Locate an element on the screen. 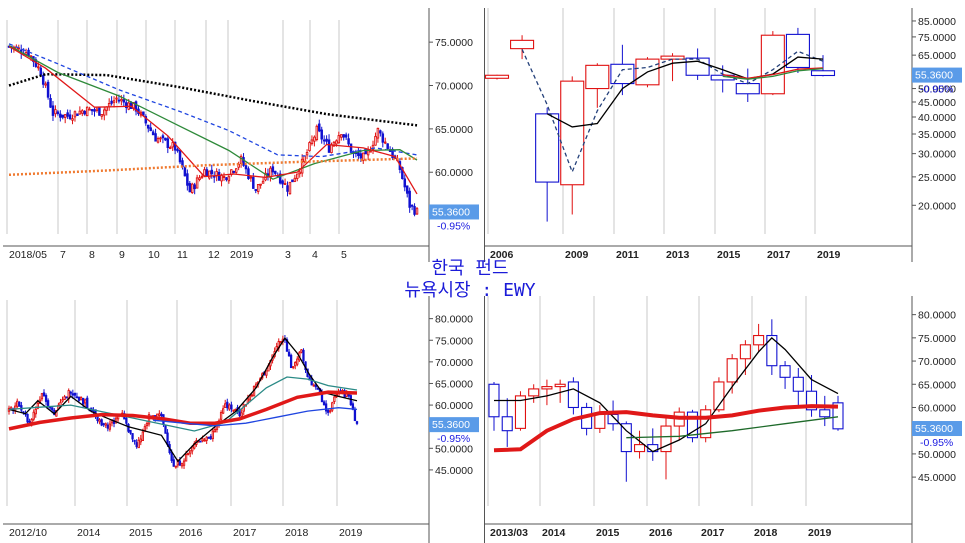  x-axis-label: 9 is located at coordinates (122, 255).